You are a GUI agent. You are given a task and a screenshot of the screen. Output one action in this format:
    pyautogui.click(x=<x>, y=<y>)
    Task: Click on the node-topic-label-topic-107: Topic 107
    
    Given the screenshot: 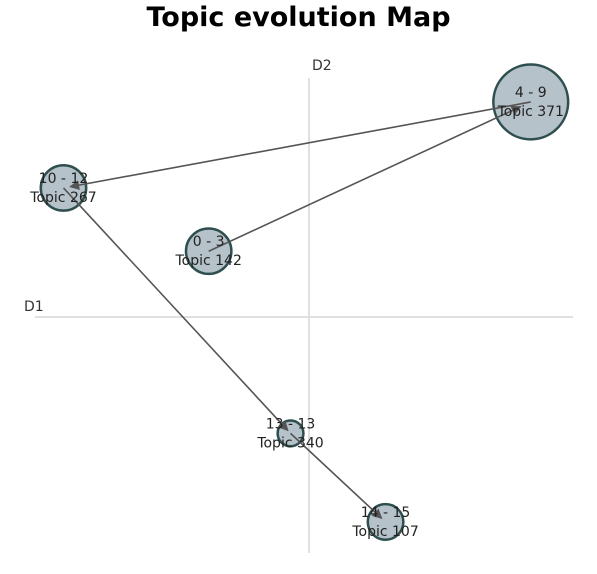 What is the action you would take?
    pyautogui.click(x=384, y=532)
    